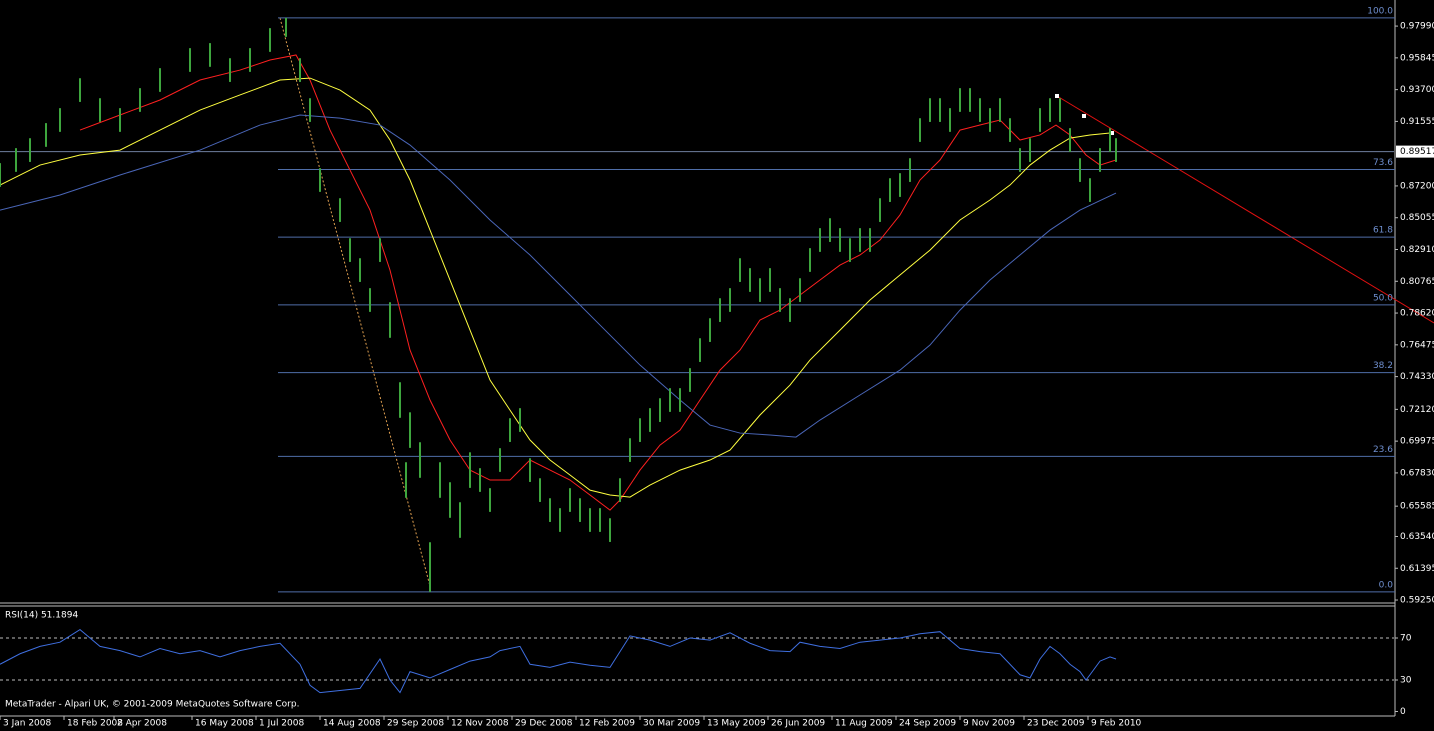 The width and height of the screenshot is (1434, 731). I want to click on y-tick-label: 0.67830, so click(1417, 473).